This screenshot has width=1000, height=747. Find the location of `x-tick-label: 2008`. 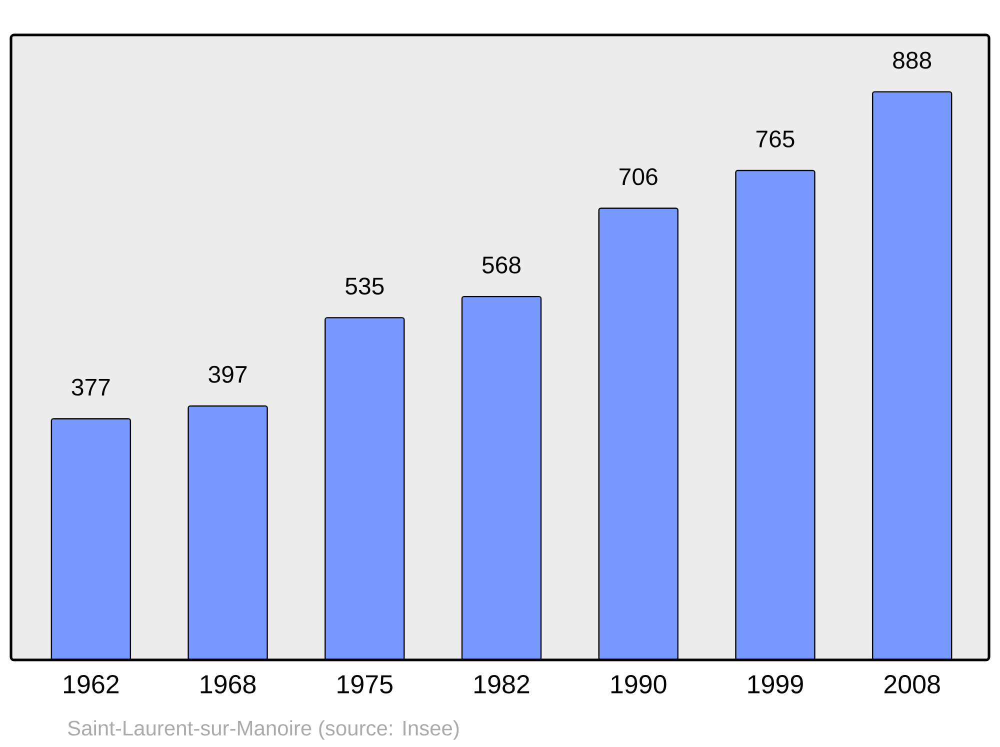

x-tick-label: 2008 is located at coordinates (912, 684).